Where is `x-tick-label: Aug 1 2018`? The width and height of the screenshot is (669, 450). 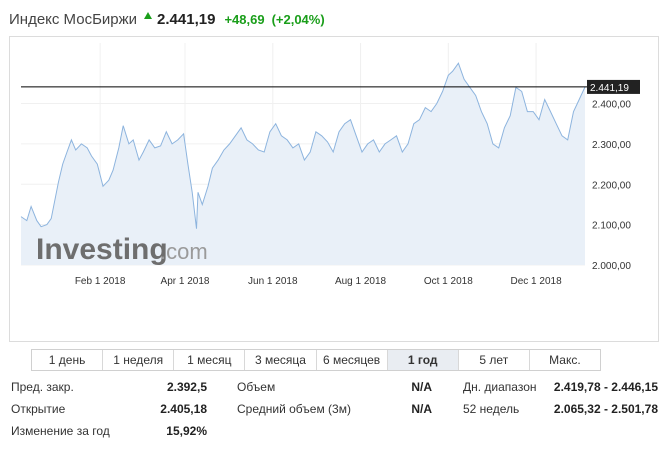
x-tick-label: Aug 1 2018 is located at coordinates (361, 281).